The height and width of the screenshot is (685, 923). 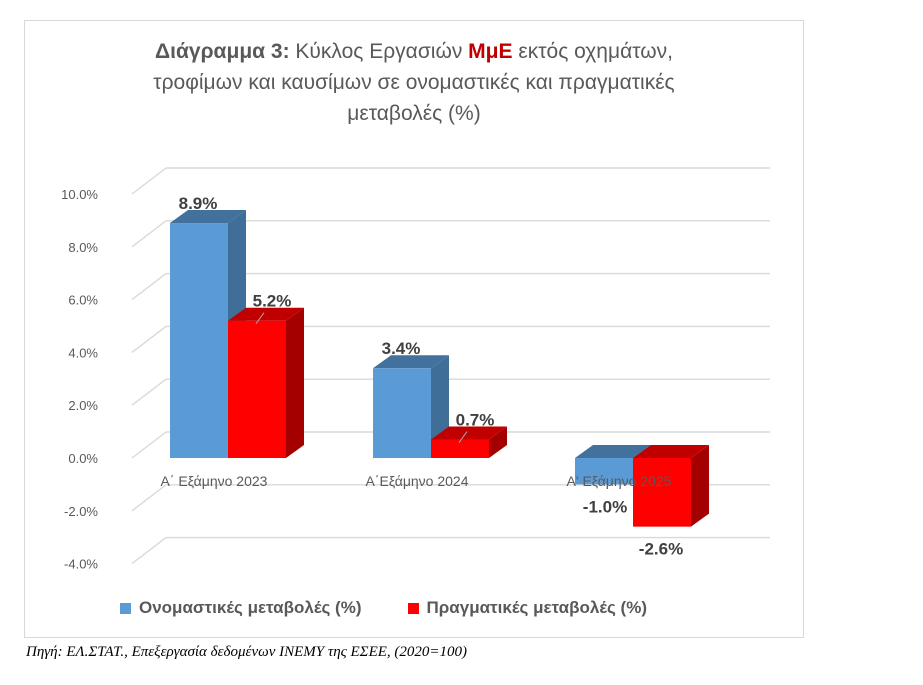 What do you see at coordinates (379, 51) in the screenshot?
I see `title-part1: Κύκλος Εργασιών` at bounding box center [379, 51].